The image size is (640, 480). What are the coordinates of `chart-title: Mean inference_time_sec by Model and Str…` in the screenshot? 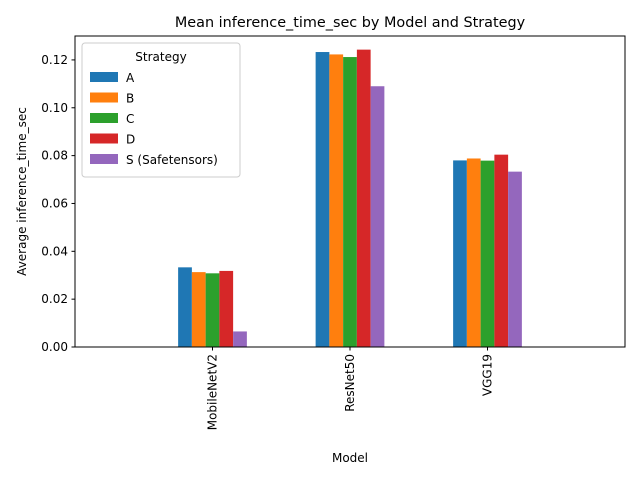 It's located at (350, 23).